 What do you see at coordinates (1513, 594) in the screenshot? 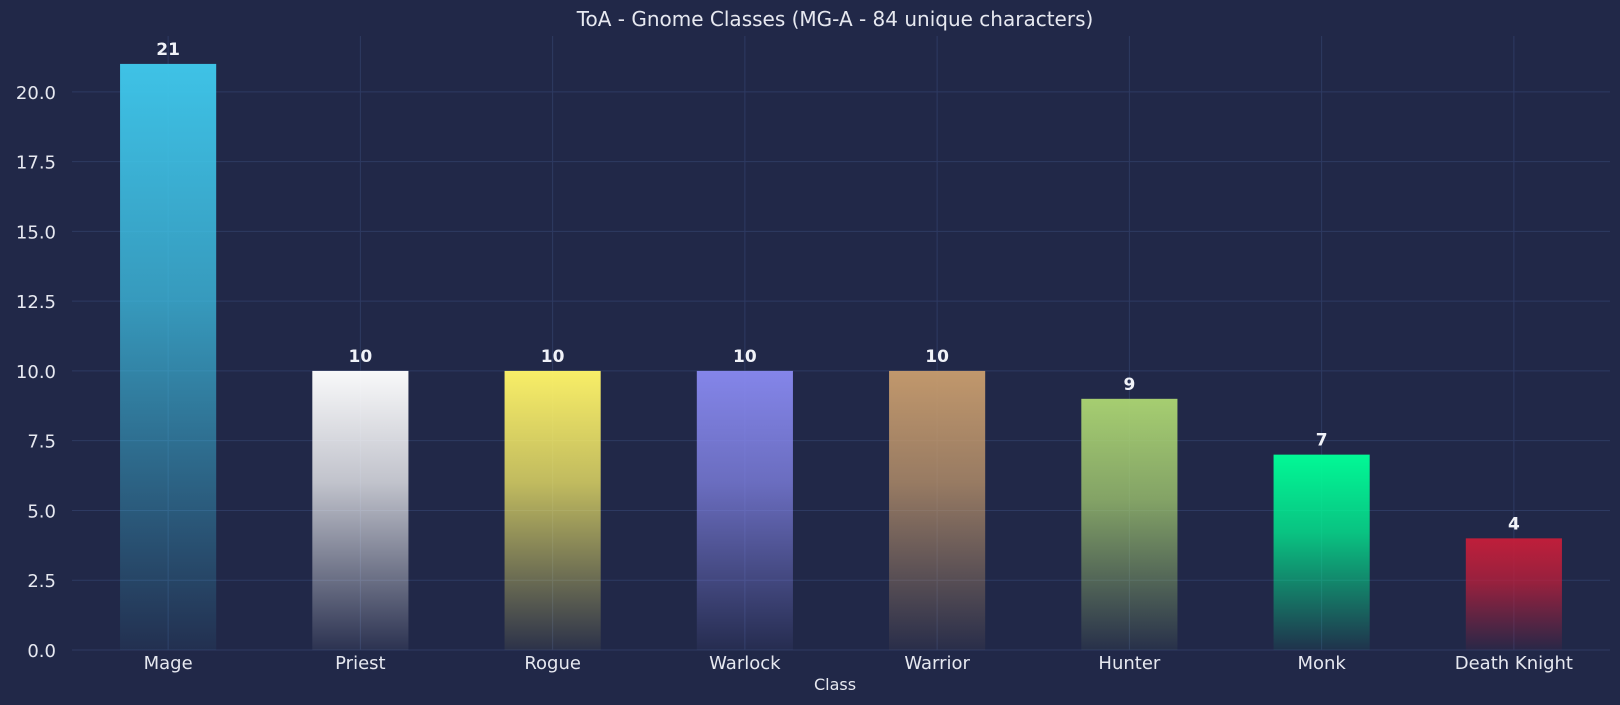
I see `bar-death-knight` at bounding box center [1513, 594].